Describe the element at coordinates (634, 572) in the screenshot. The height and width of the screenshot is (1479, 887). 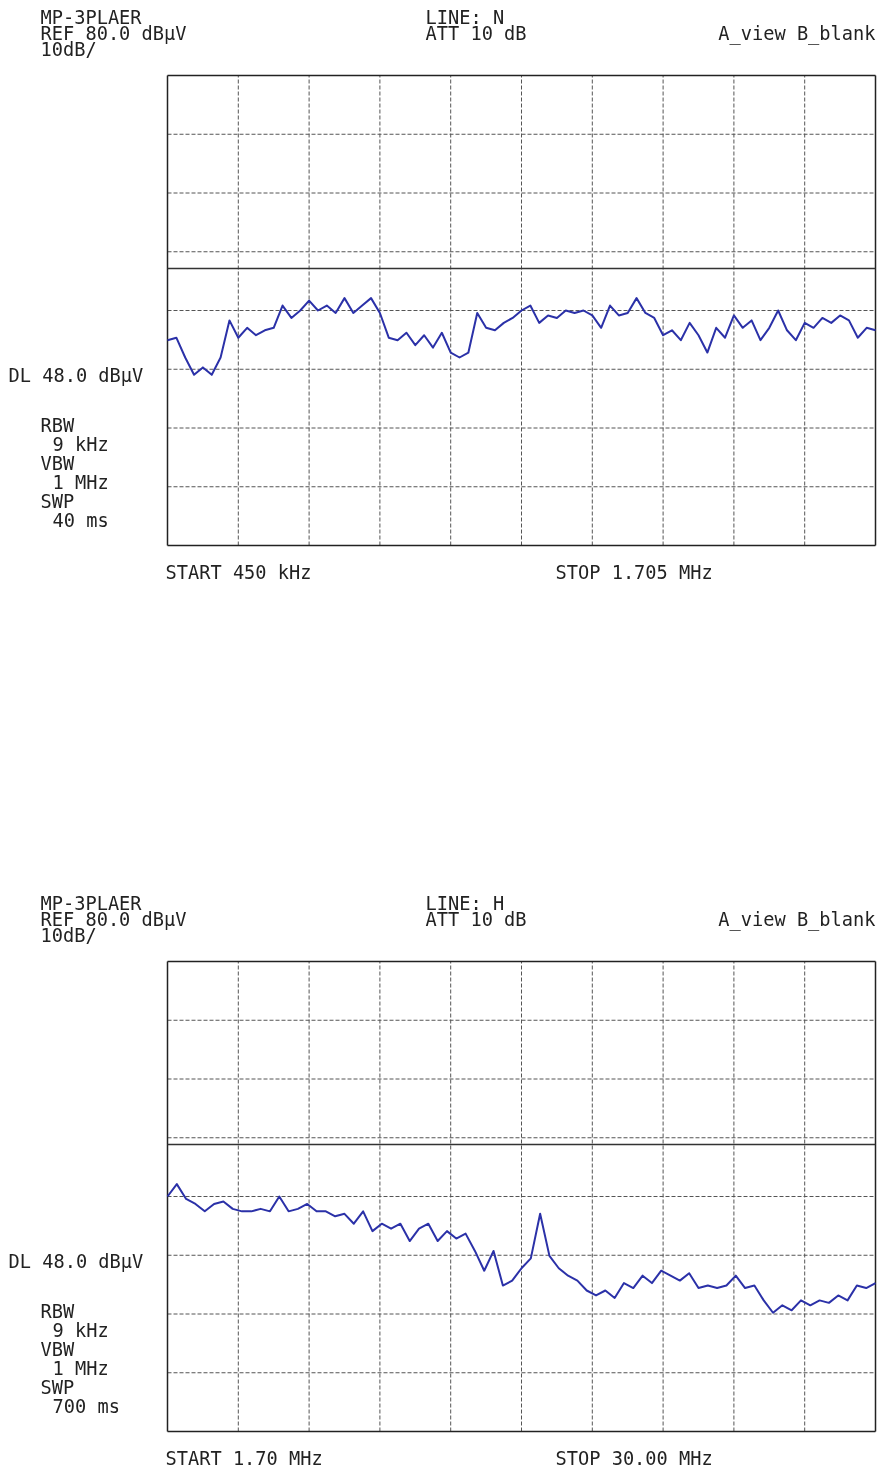
I see `text: STOP 1.705 MHz` at that location.